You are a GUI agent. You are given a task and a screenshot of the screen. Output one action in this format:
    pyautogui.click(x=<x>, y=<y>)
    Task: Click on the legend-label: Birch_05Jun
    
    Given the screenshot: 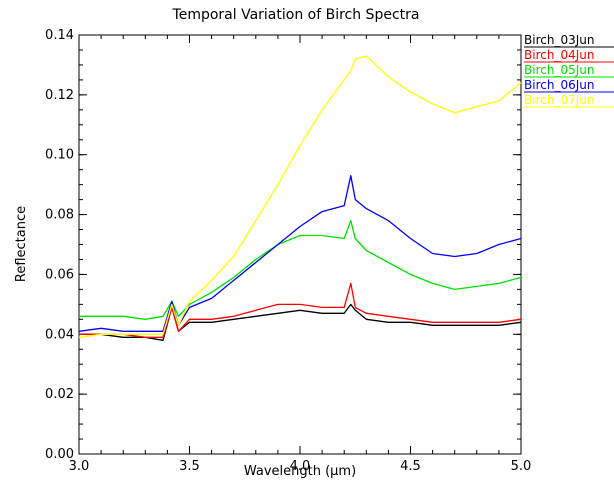 What is the action you would take?
    pyautogui.click(x=559, y=70)
    